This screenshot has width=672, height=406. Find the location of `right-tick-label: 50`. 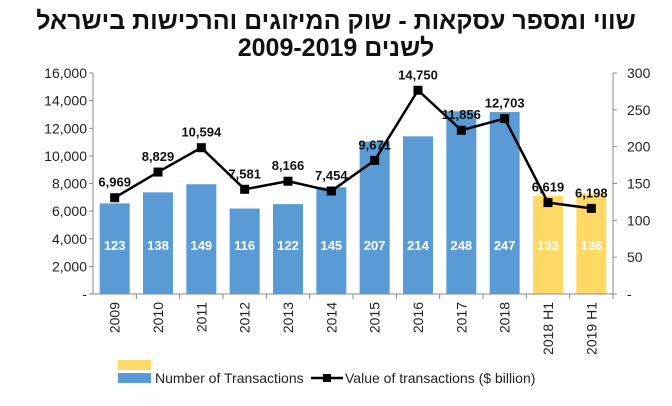

right-tick-label: 50 is located at coordinates (635, 257).